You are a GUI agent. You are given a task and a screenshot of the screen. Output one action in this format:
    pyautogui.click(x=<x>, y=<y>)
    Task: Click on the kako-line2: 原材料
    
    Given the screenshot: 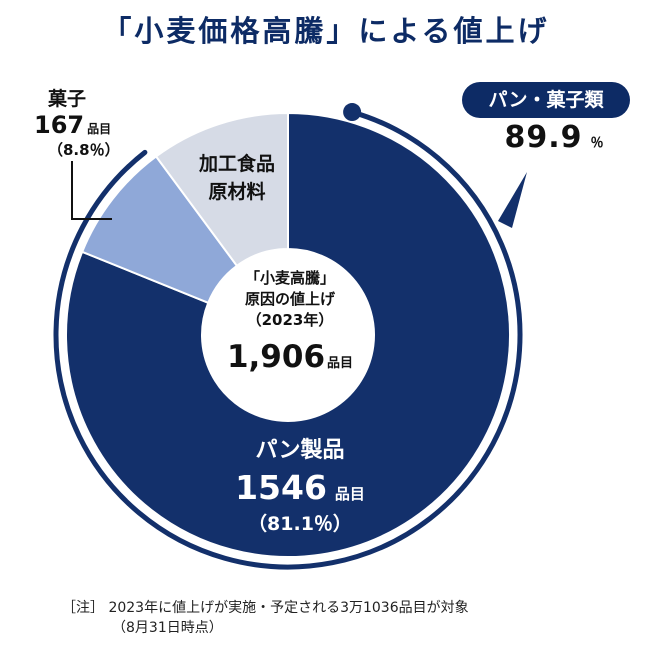 What is the action you would take?
    pyautogui.click(x=237, y=192)
    